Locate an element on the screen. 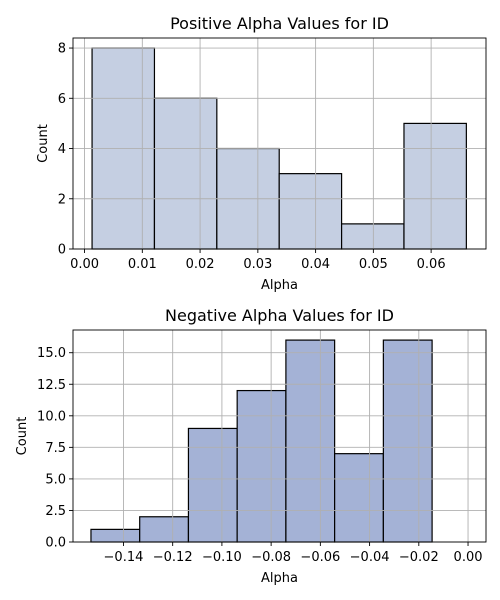  x-tick-label: −0.04 is located at coordinates (370, 557).